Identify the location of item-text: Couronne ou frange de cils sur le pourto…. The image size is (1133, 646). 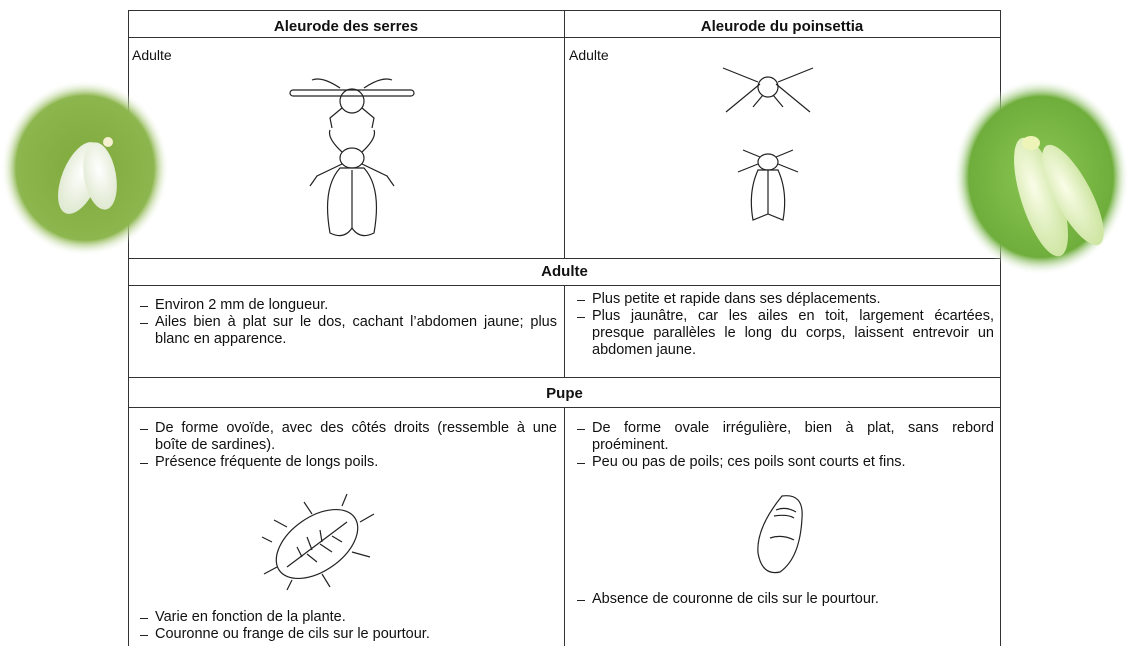
(292, 634).